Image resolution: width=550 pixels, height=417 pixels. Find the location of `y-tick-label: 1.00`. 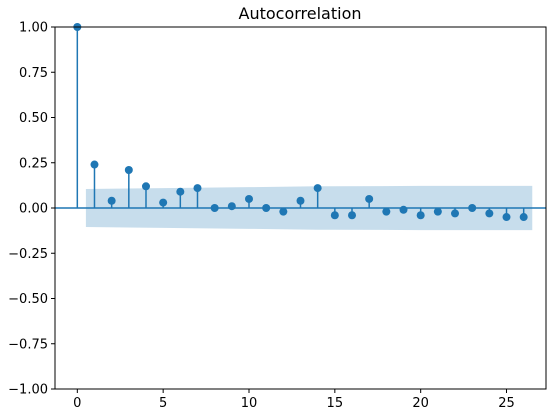

y-tick-label: 1.00 is located at coordinates (33, 28).